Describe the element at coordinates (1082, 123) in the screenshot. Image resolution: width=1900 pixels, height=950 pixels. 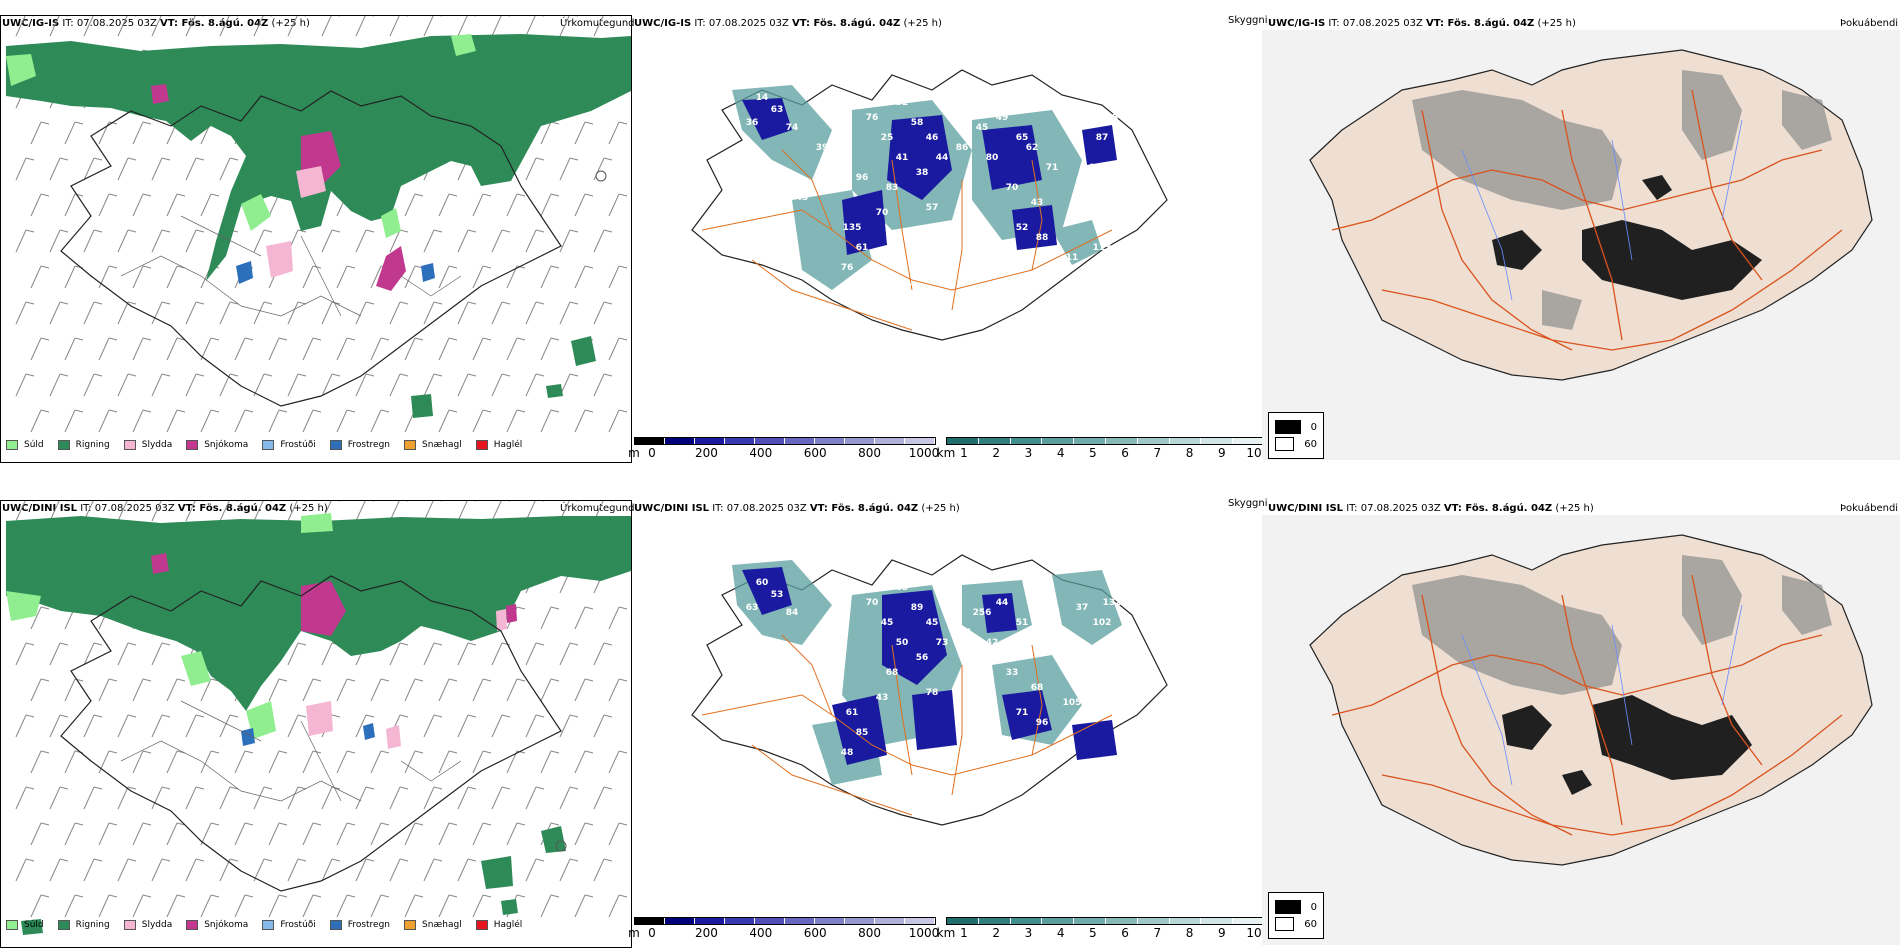
I see `cloudbase-value-label: 68` at that location.